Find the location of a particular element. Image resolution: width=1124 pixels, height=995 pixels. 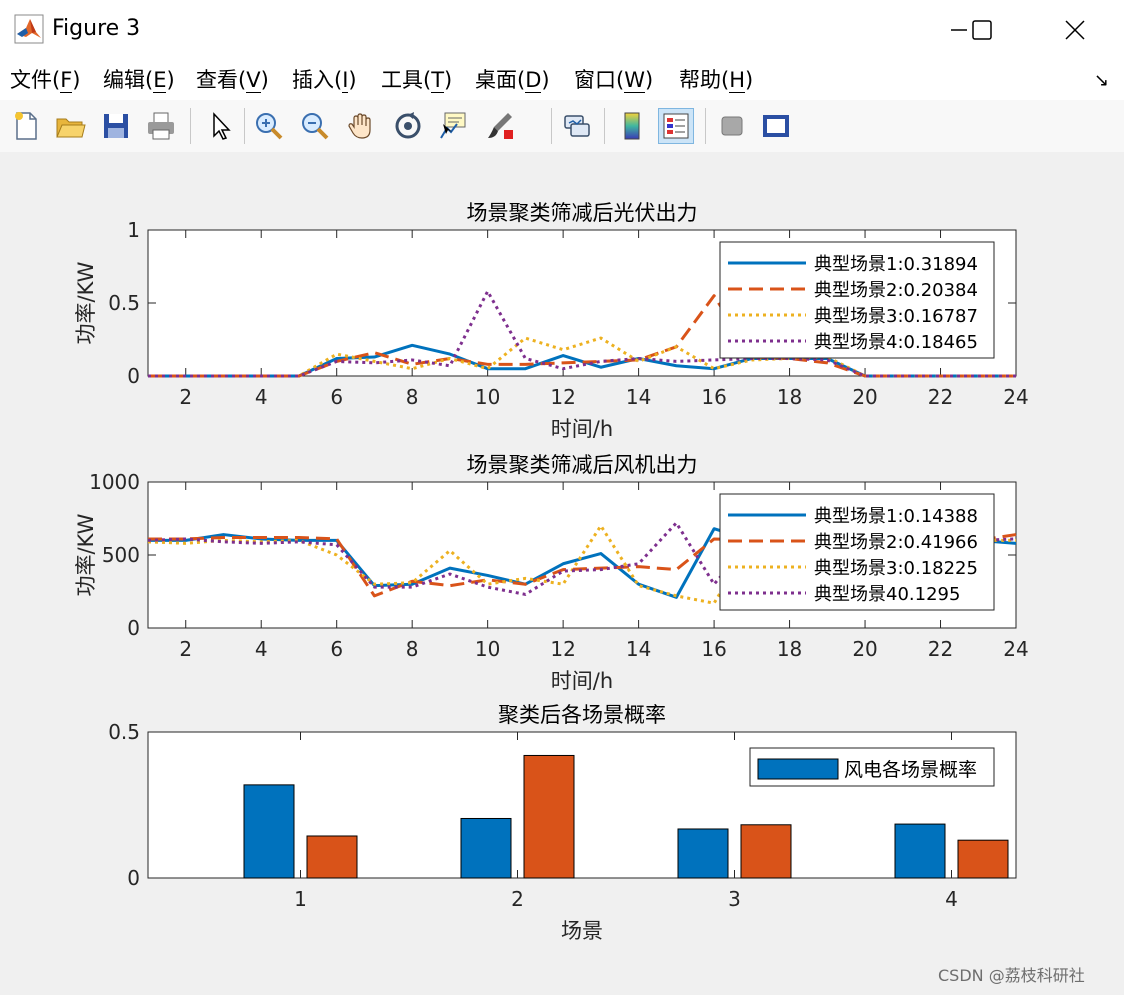

data-cursor-icon is located at coordinates (453, 126).